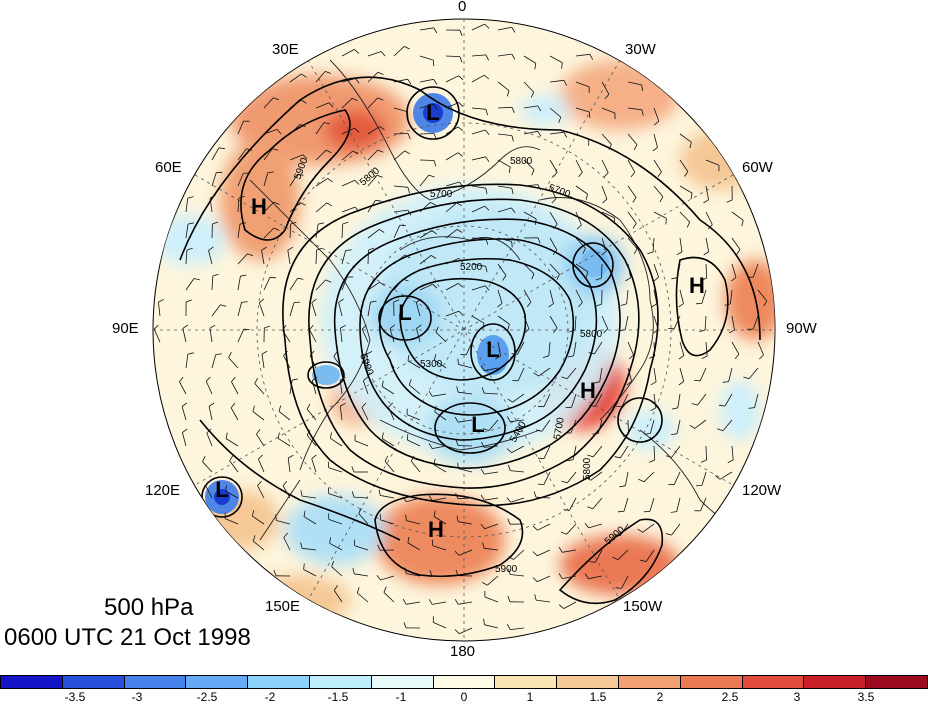 Image resolution: width=928 pixels, height=704 pixels. What do you see at coordinates (441, 194) in the screenshot?
I see `contour-label: 5700` at bounding box center [441, 194].